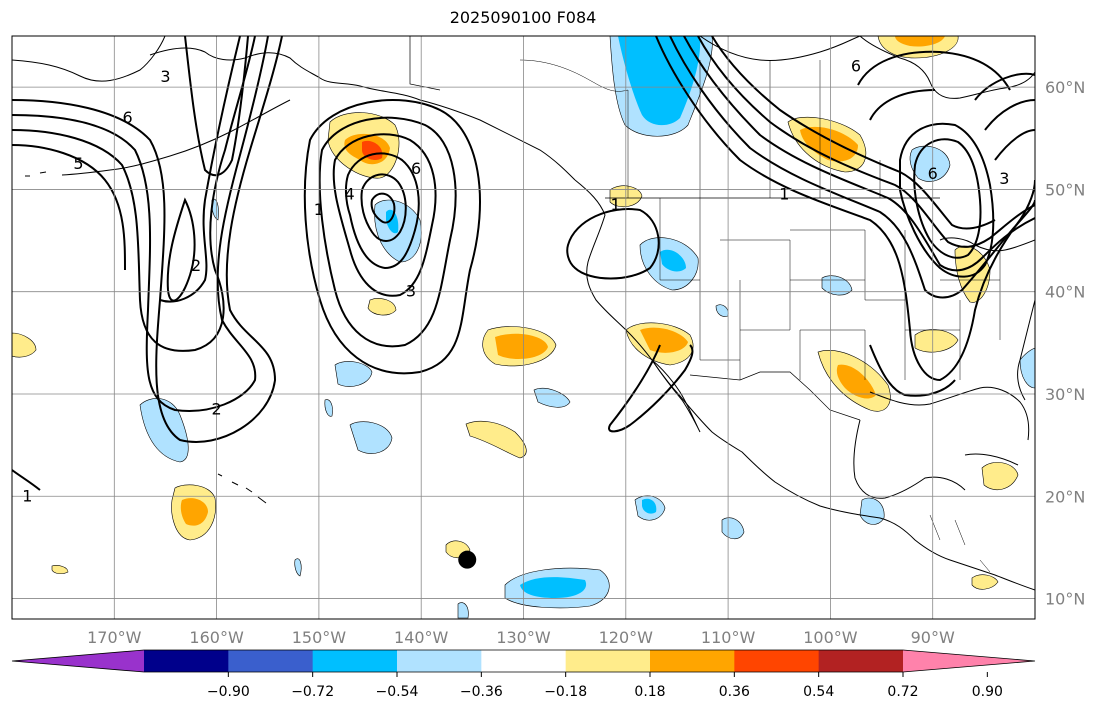 The width and height of the screenshot is (1105, 712). Describe the element at coordinates (24, 345) in the screenshot. I see `positive-anomaly-west` at that location.